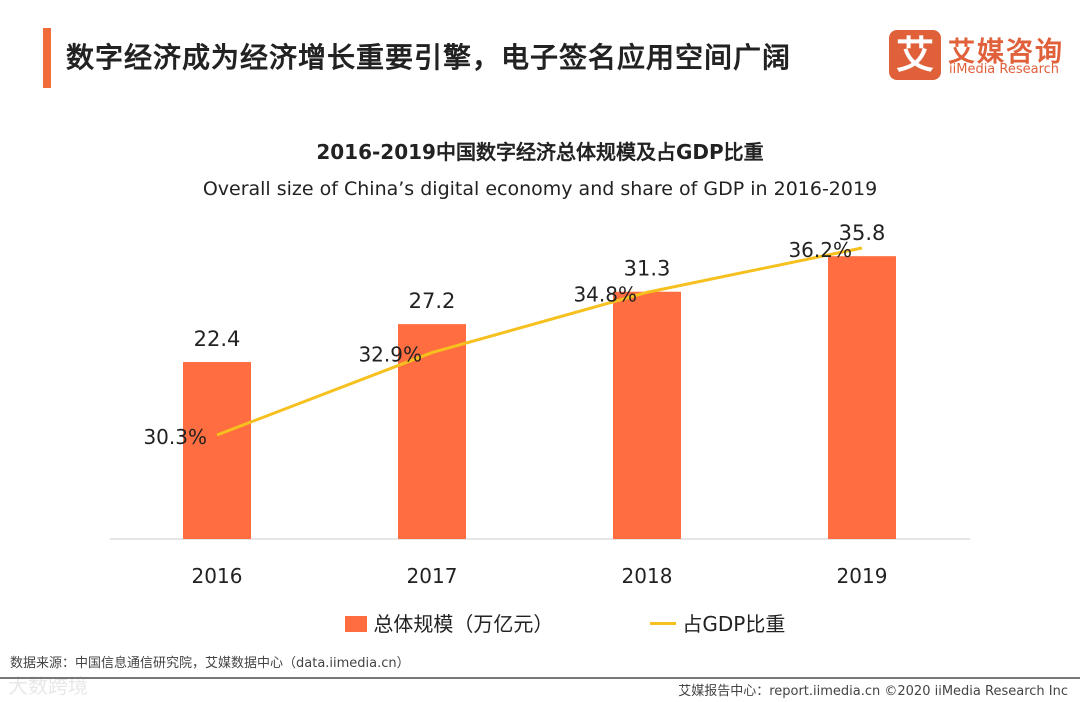 The image size is (1080, 702). I want to click on logo-cn: 艾媒咨询, so click(1006, 52).